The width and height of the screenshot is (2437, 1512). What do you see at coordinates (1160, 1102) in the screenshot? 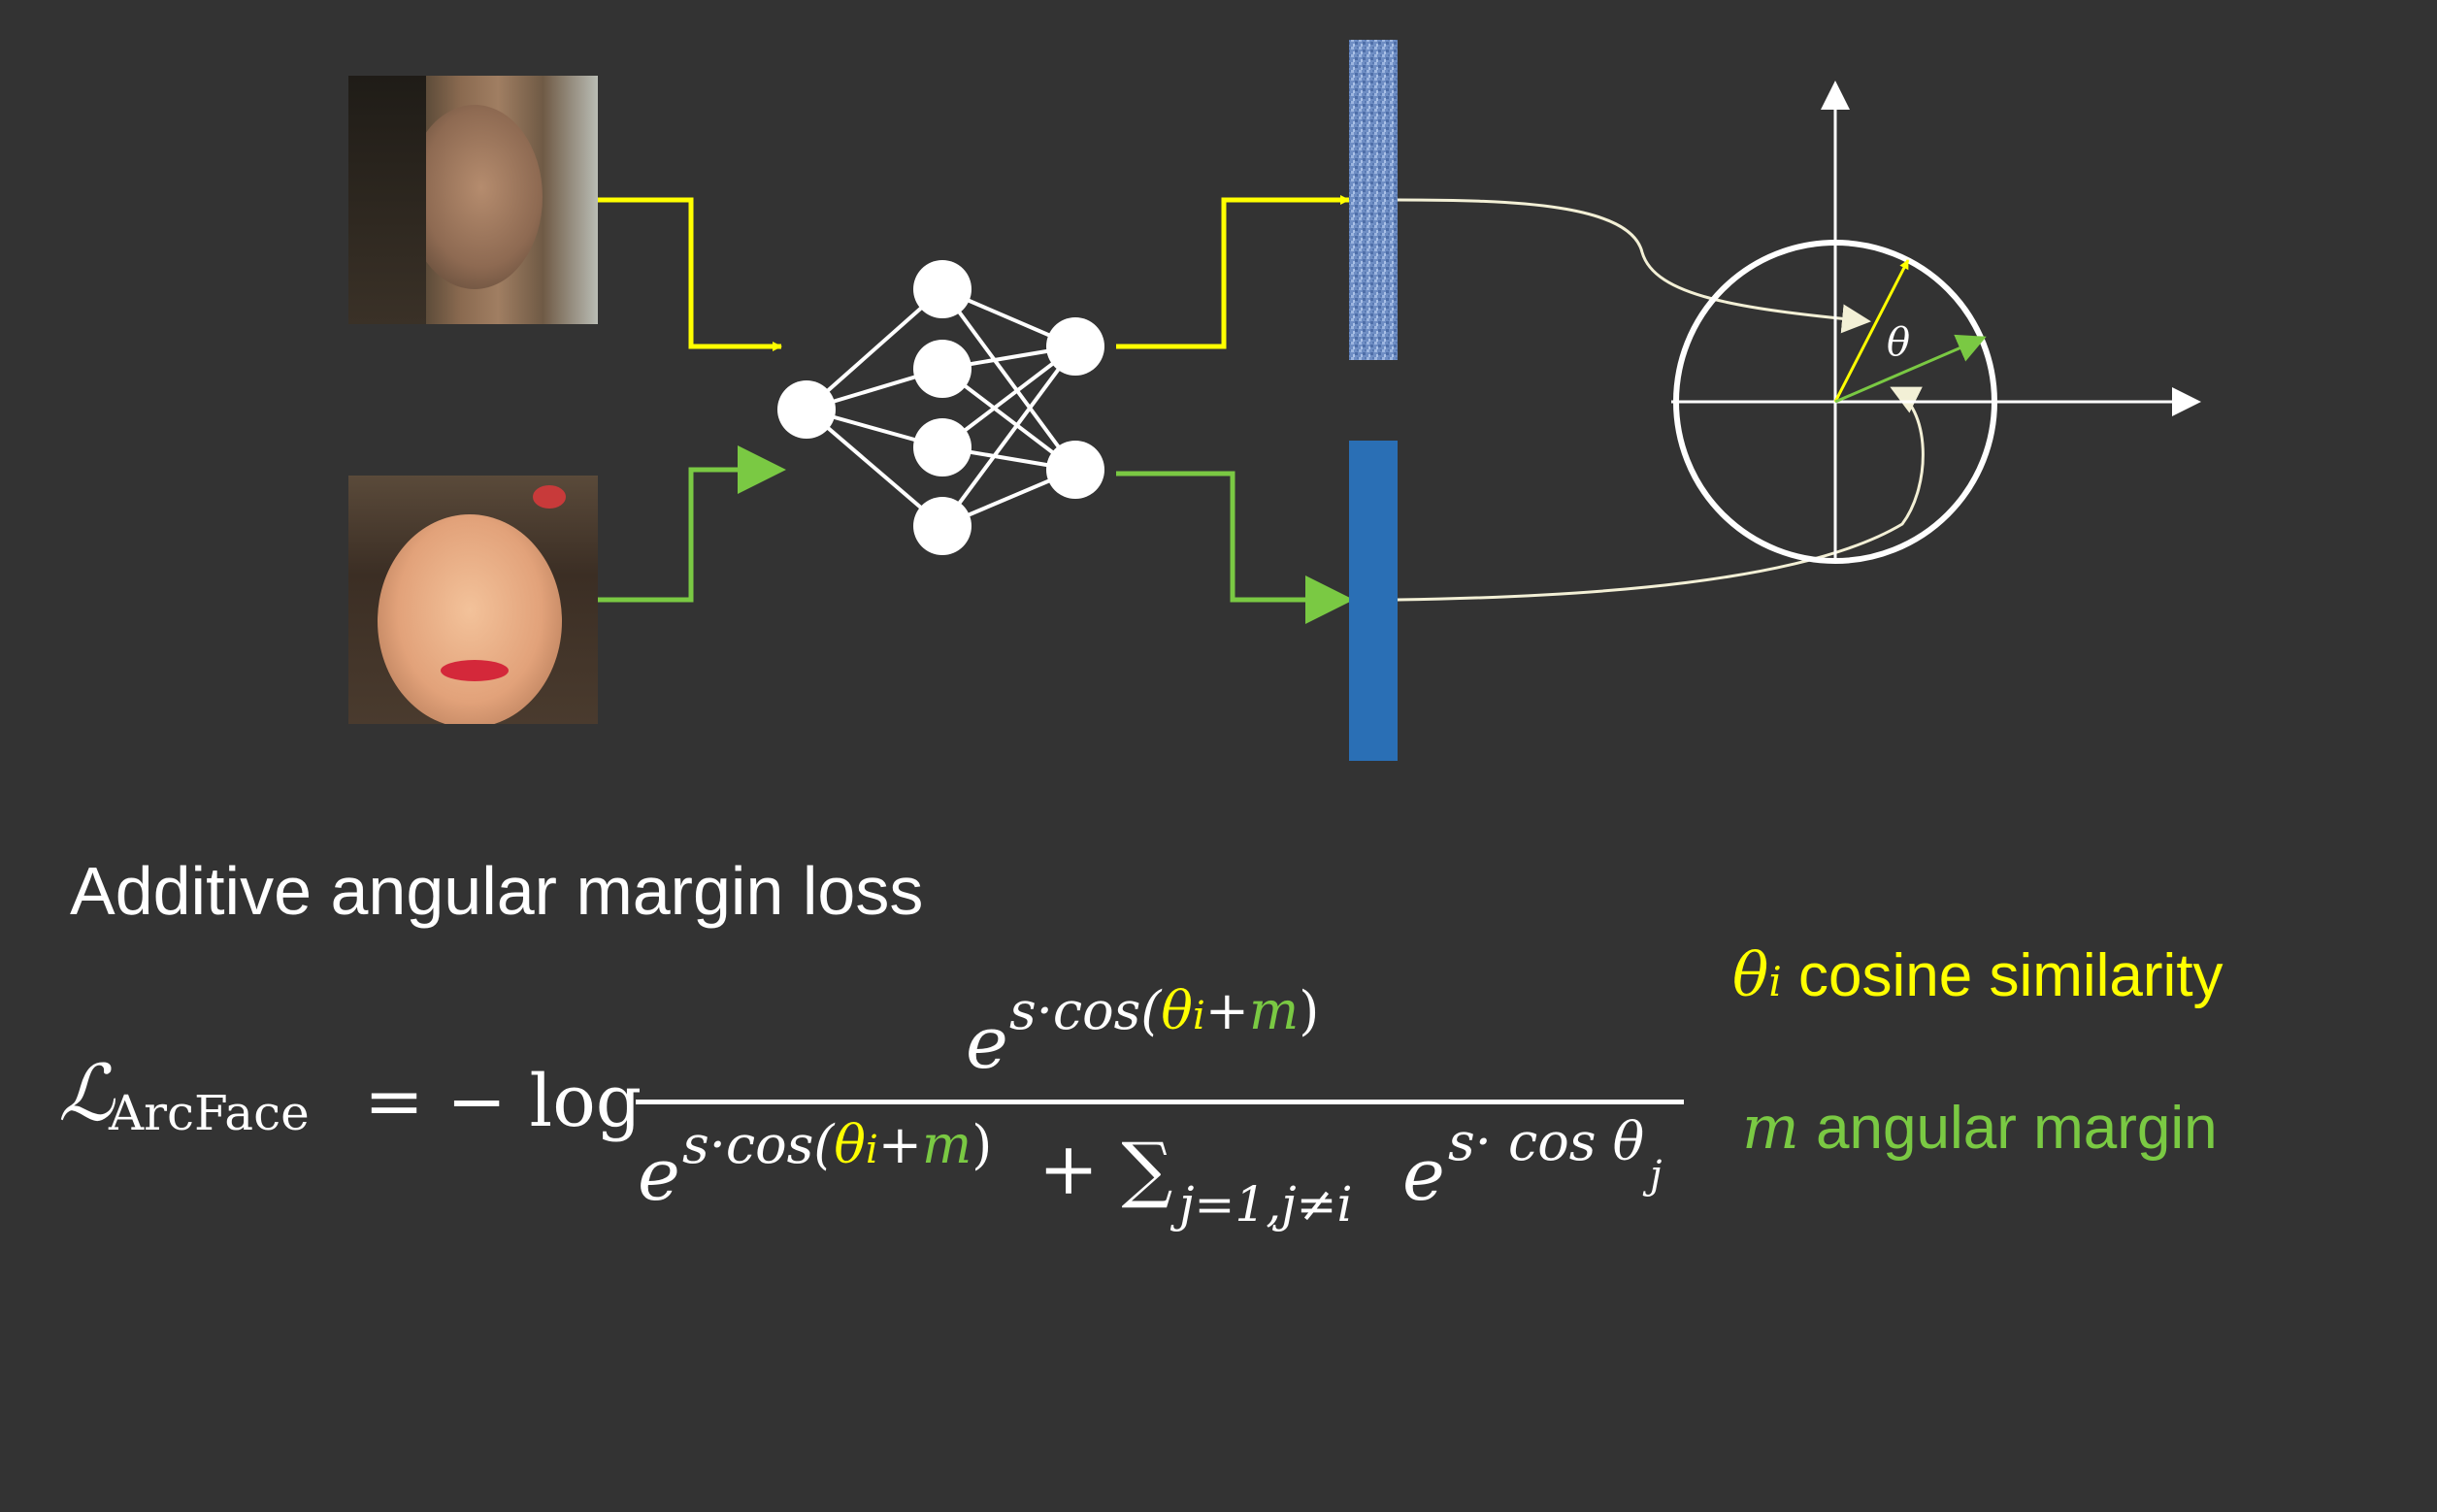
I see `fraction-bar` at bounding box center [1160, 1102].